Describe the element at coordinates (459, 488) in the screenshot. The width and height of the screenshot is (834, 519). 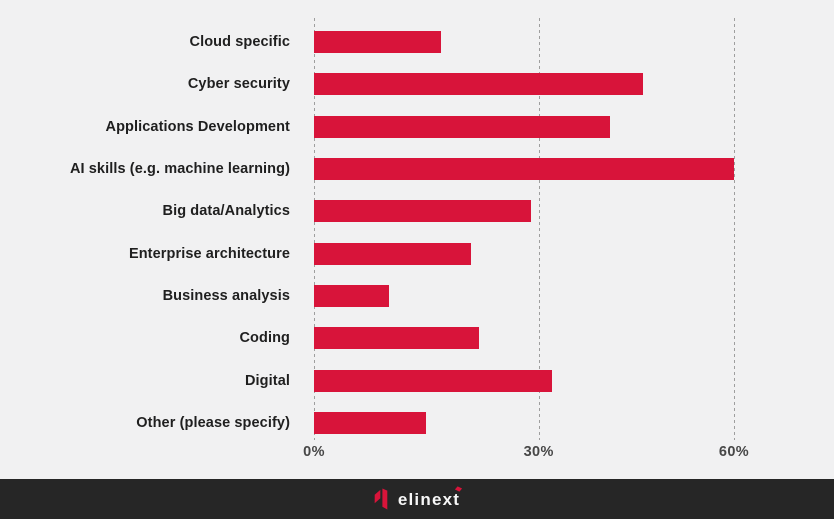
I see `logo-t-accent-mark` at that location.